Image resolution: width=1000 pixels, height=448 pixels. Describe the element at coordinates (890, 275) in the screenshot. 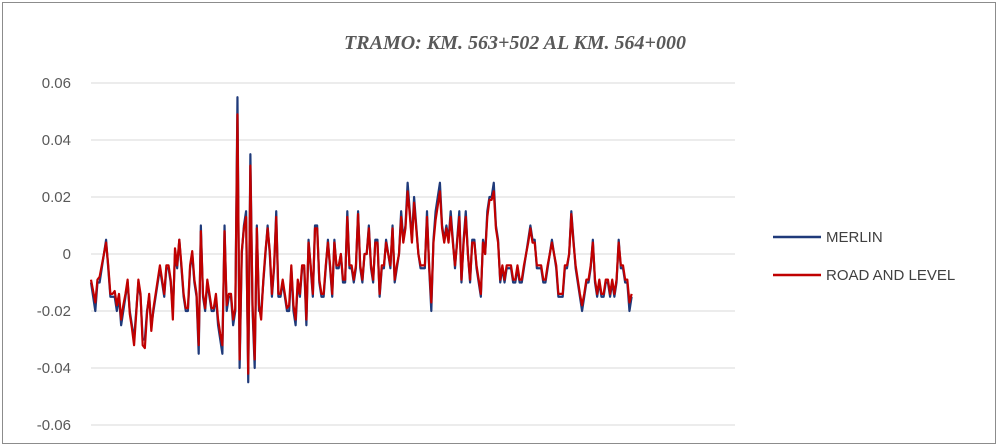

I see `legend-label: ROAD AND LEVEL` at that location.